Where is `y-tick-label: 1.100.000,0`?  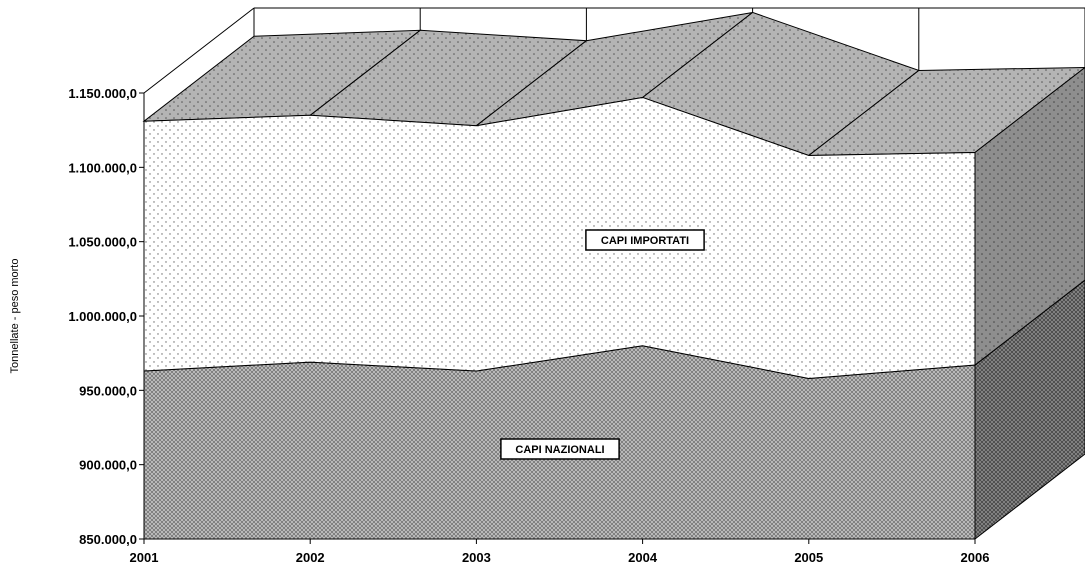
y-tick-label: 1.100.000,0 is located at coordinates (102, 167).